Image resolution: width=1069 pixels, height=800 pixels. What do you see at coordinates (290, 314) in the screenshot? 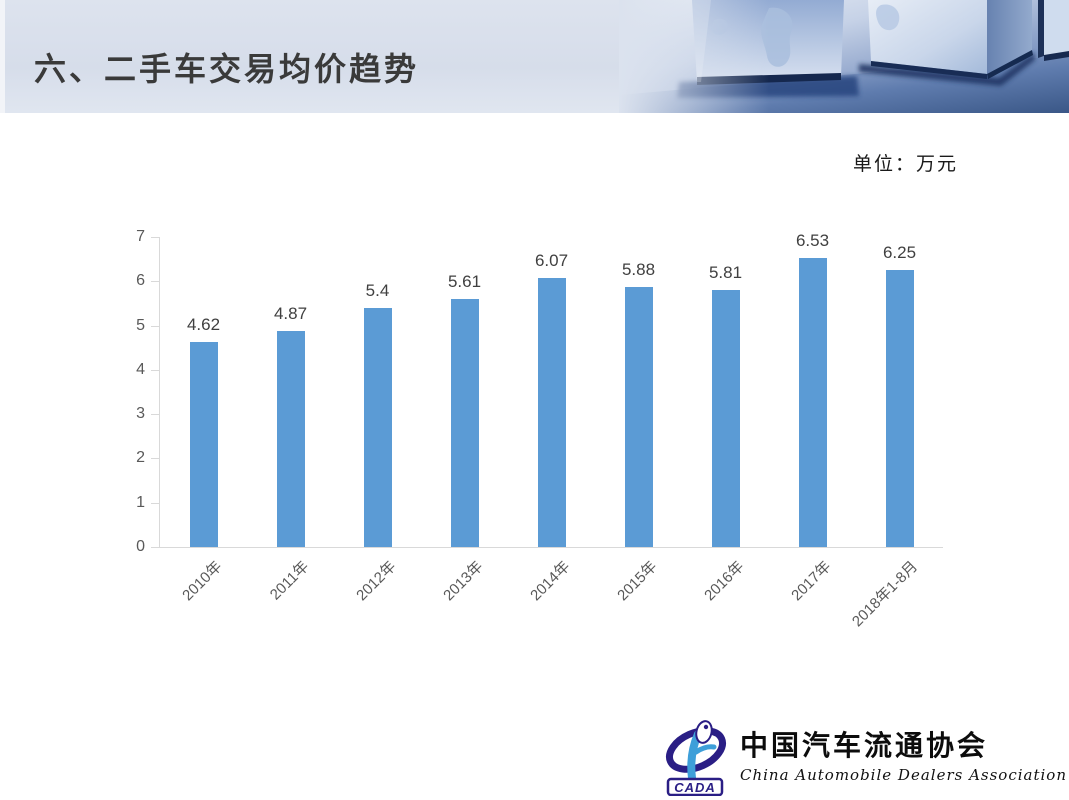
I see `bar-value-label: 4.87` at bounding box center [290, 314].